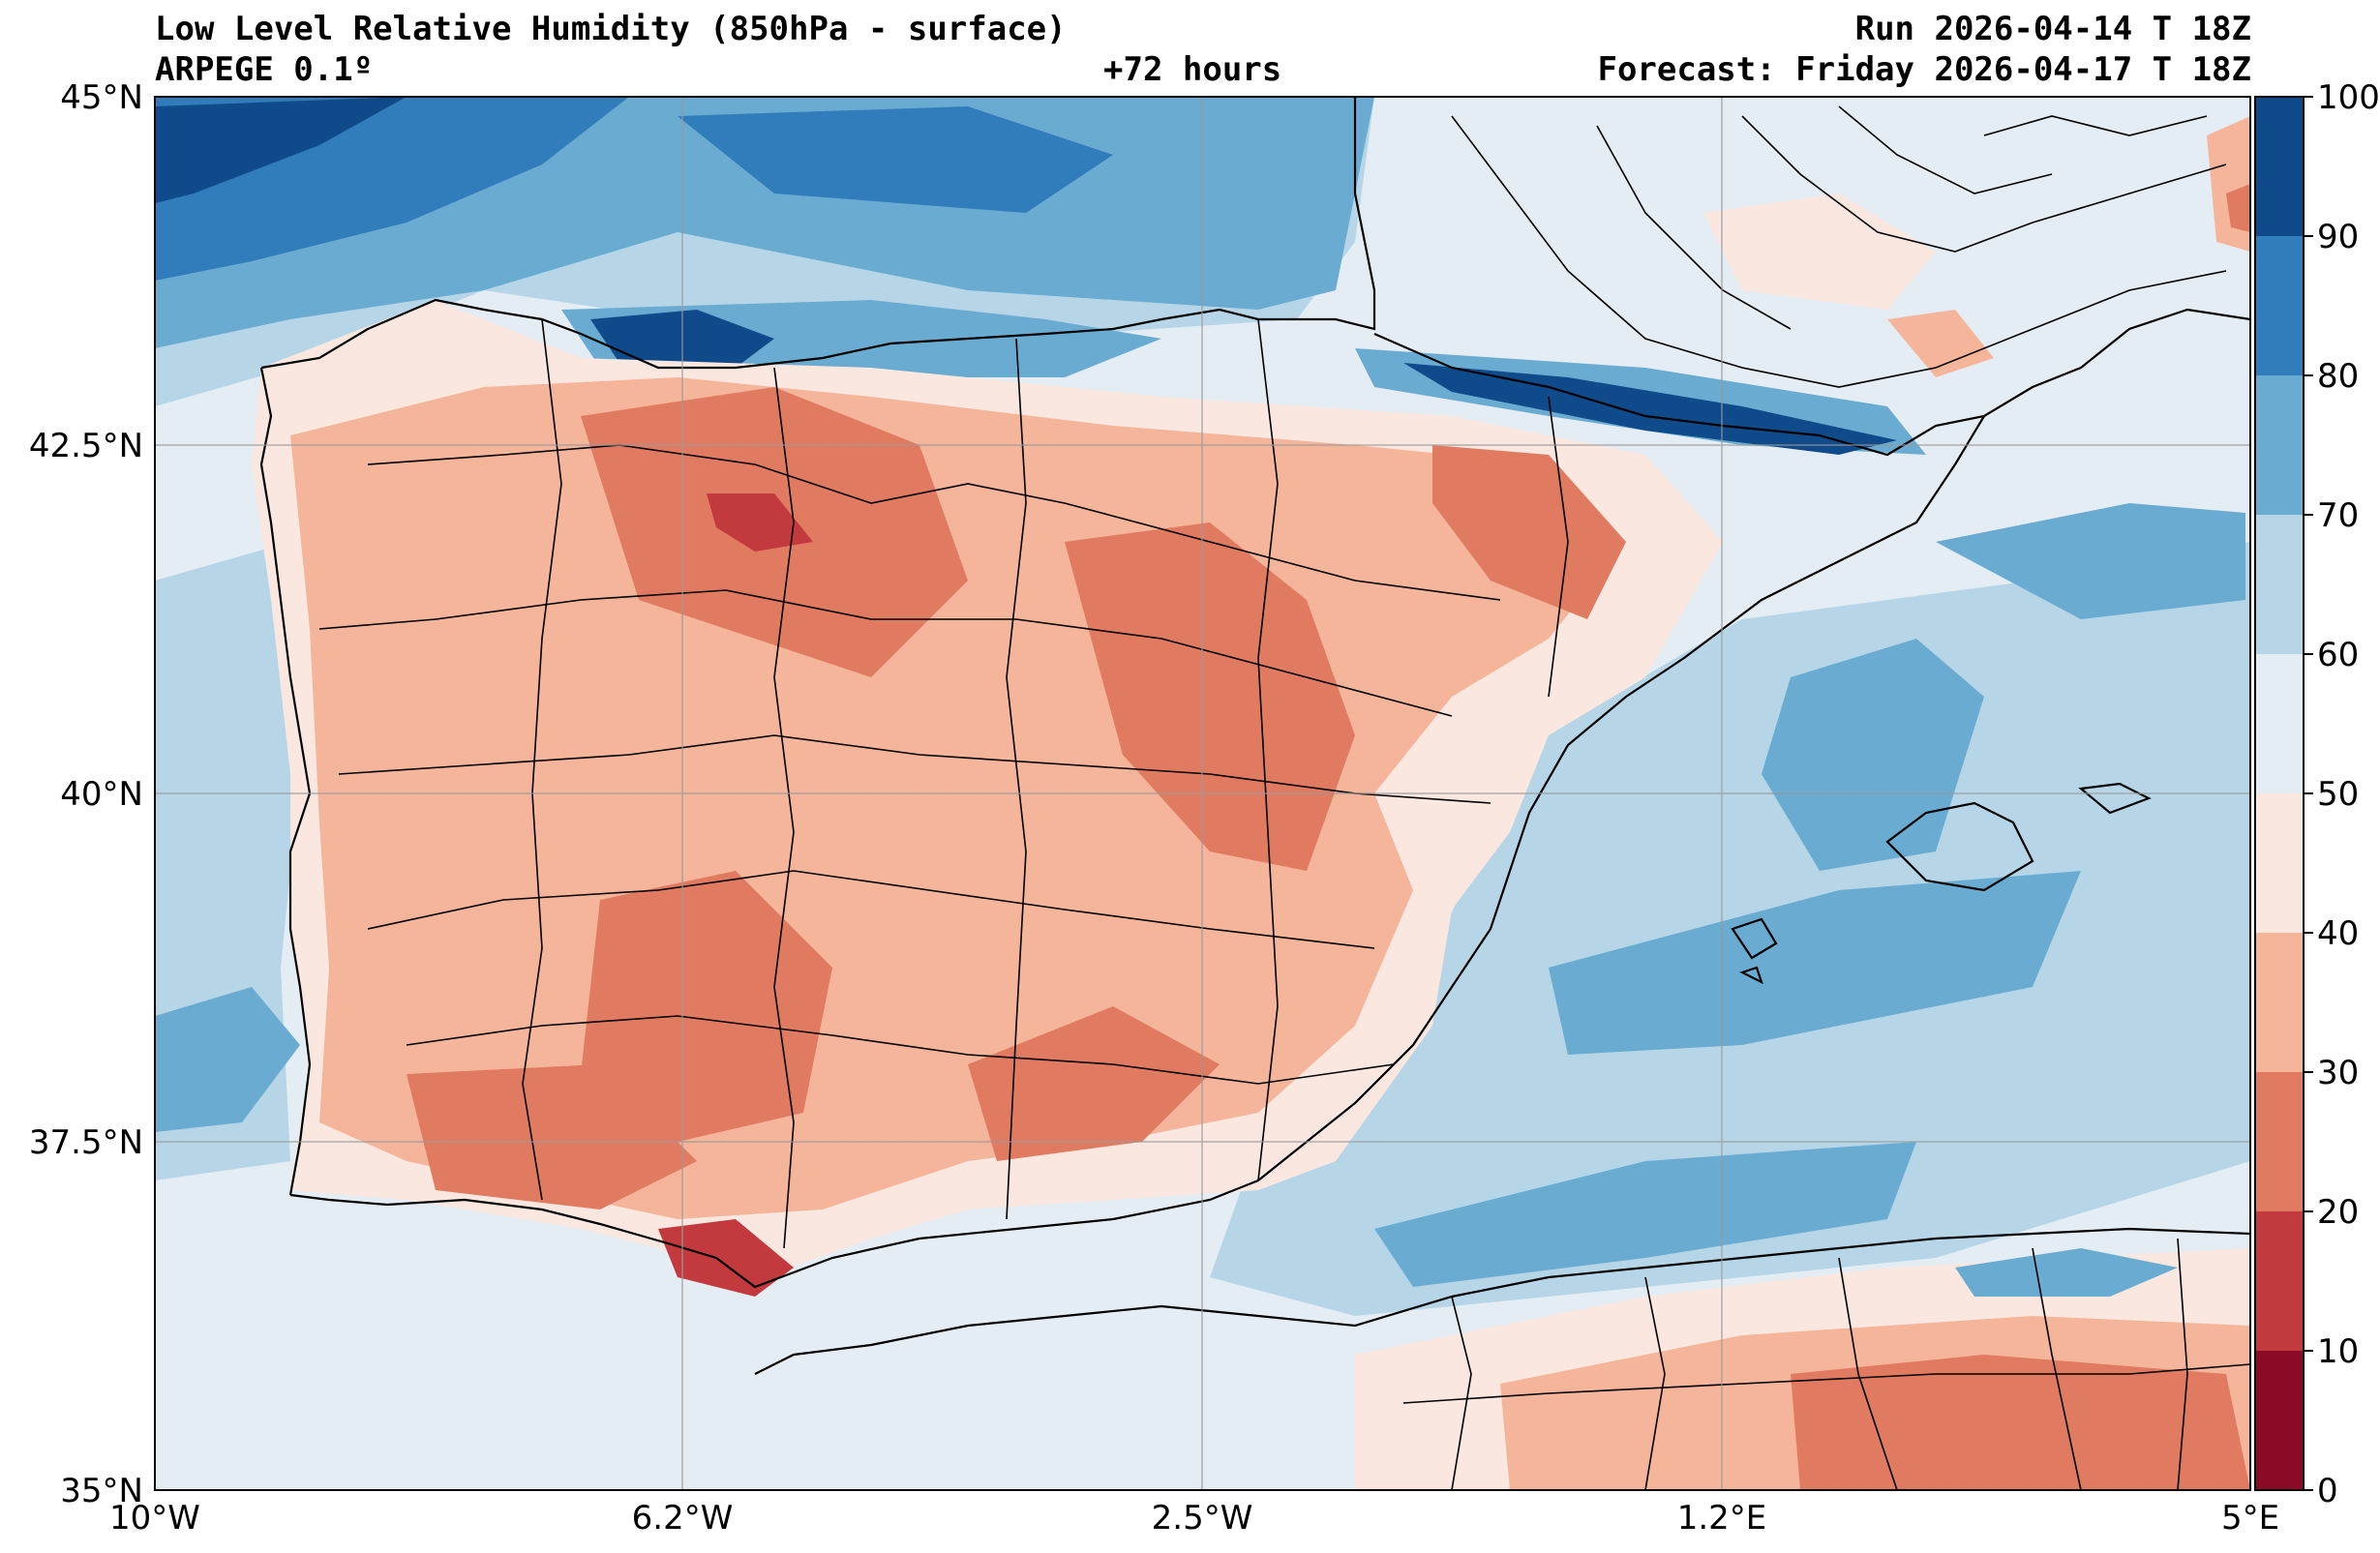 The image size is (2380, 1553). Describe the element at coordinates (264, 69) in the screenshot. I see `model-label: ARPEGE 0.1º` at that location.